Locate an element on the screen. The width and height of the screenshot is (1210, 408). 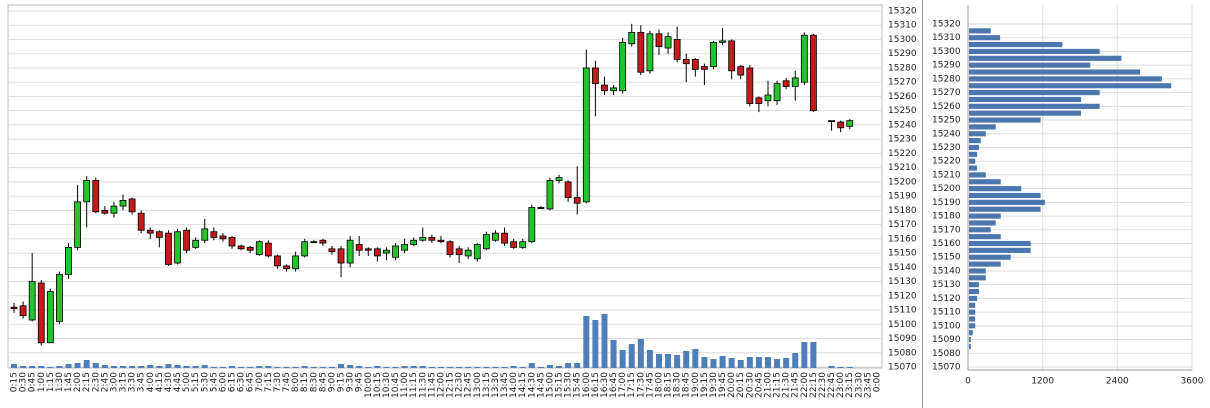
y-tick-label: 15240 is located at coordinates (902, 125).